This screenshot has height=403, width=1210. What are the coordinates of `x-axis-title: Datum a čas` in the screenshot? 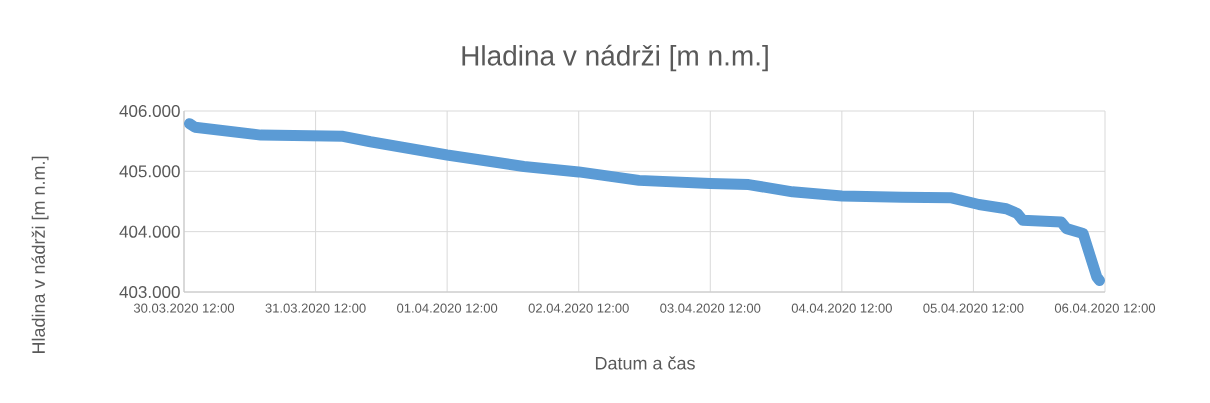 It's located at (645, 363).